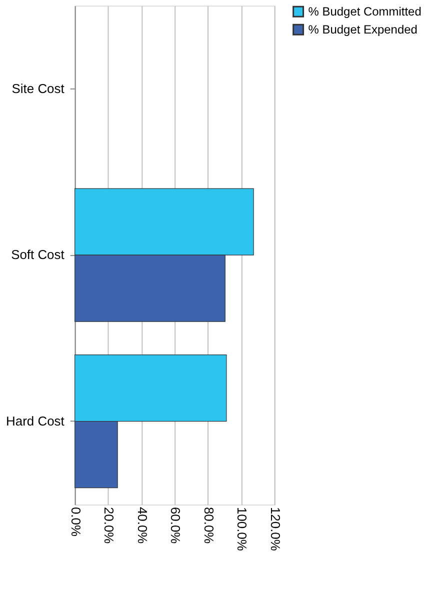 The height and width of the screenshot is (612, 427). What do you see at coordinates (365, 11) in the screenshot?
I see `legend-label: % Budget Committed` at bounding box center [365, 11].